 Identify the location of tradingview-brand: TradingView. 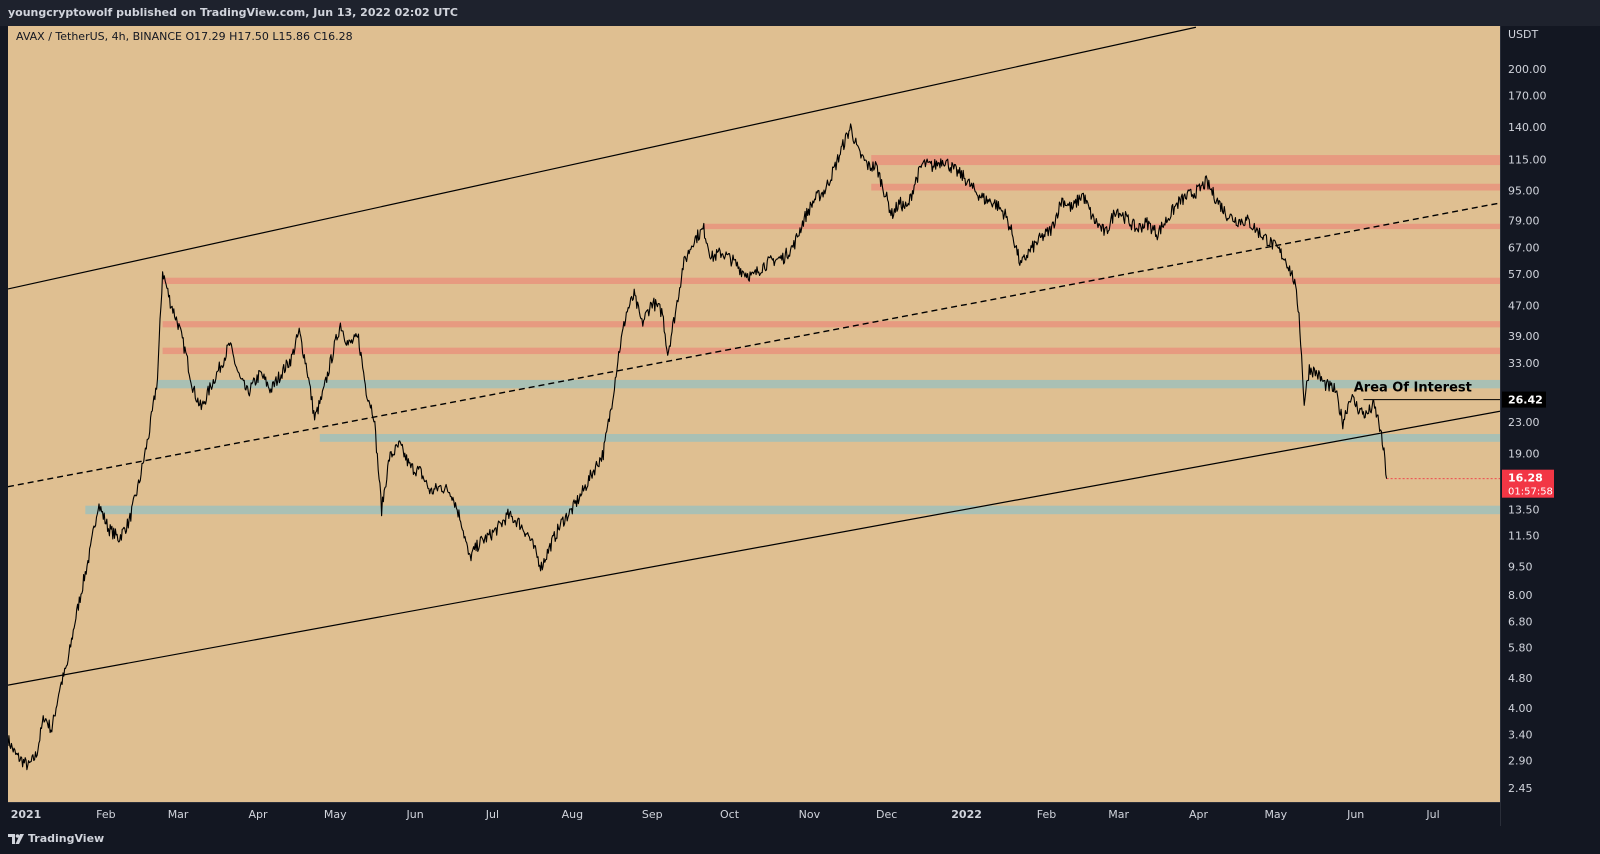
(56, 839).